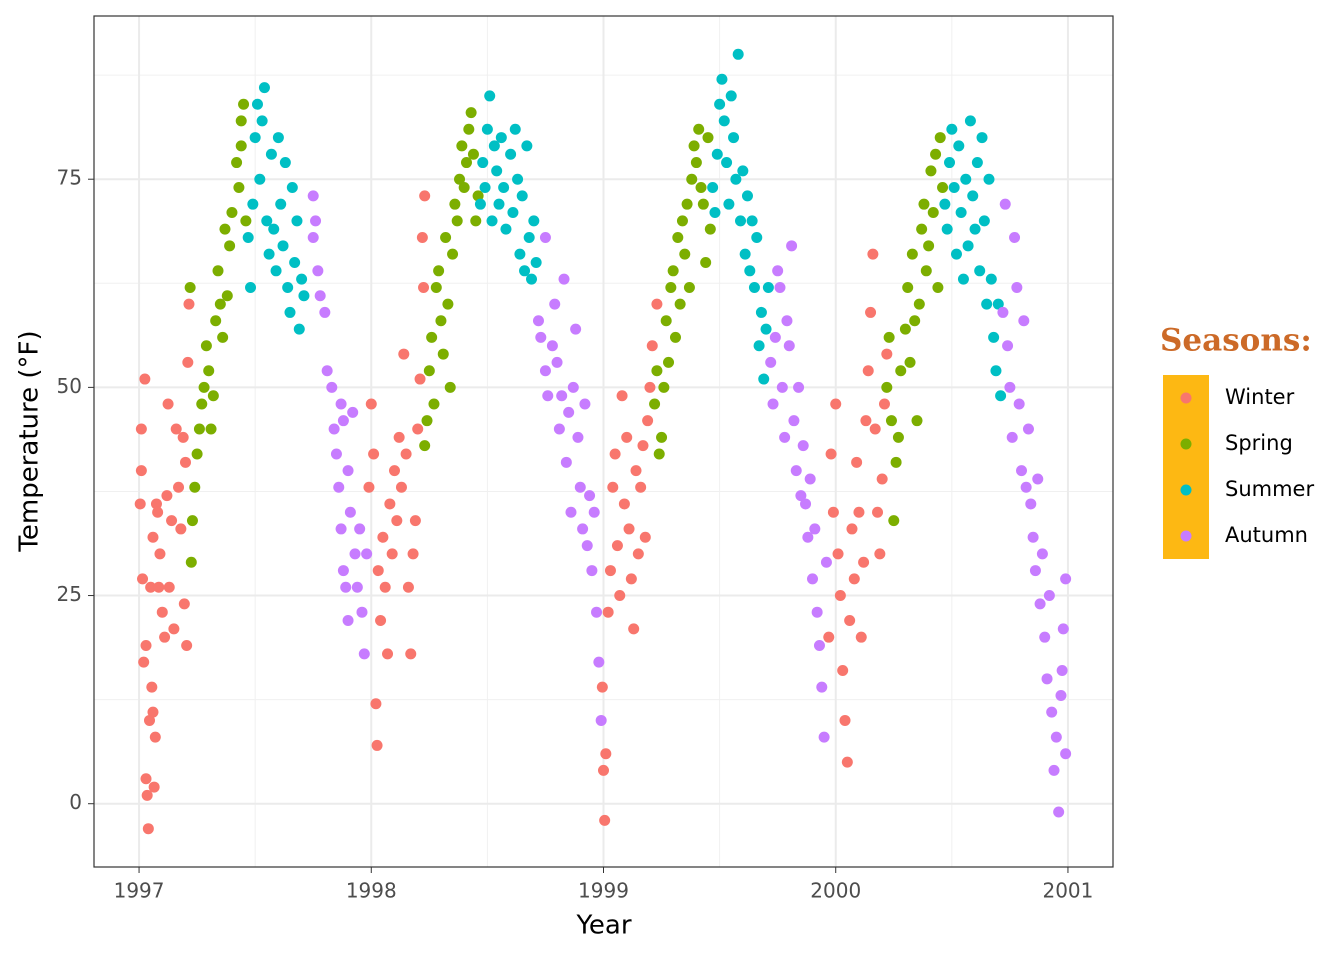 The image size is (1344, 960). Describe the element at coordinates (1260, 397) in the screenshot. I see `legend-label: Winter` at that location.